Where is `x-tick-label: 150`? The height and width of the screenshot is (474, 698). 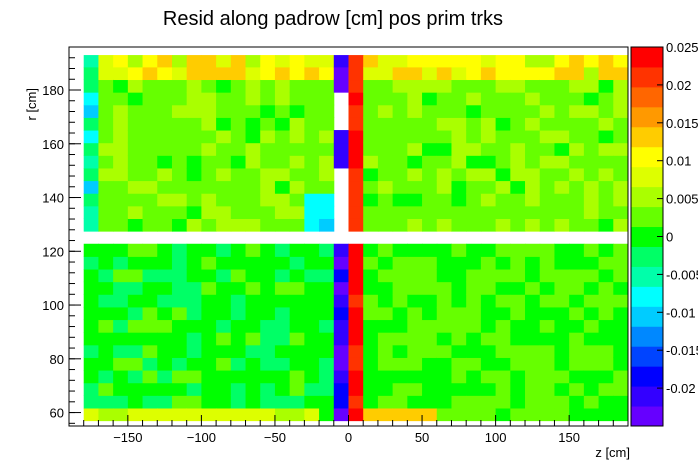 x-tick-label: 150 is located at coordinates (569, 437).